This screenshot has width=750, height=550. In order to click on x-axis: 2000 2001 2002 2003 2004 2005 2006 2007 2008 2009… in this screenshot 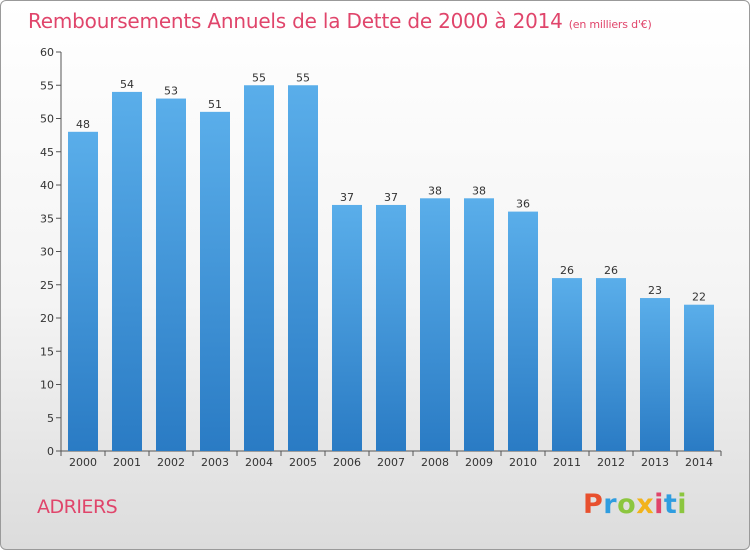, I will do `click(391, 459)`.